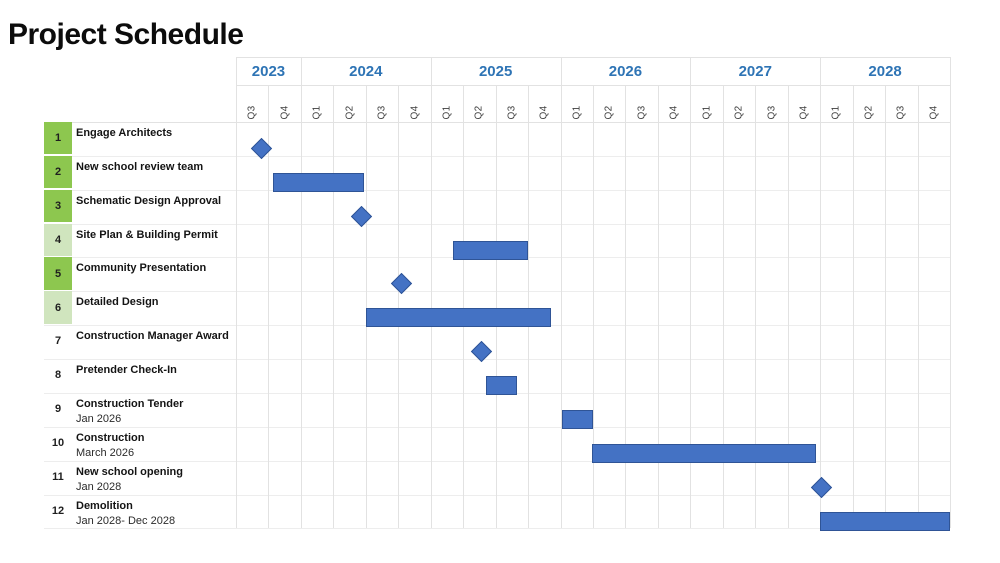 The height and width of the screenshot is (563, 1000). What do you see at coordinates (99, 486) in the screenshot?
I see `task-date-subtitle: Jan 2028` at bounding box center [99, 486].